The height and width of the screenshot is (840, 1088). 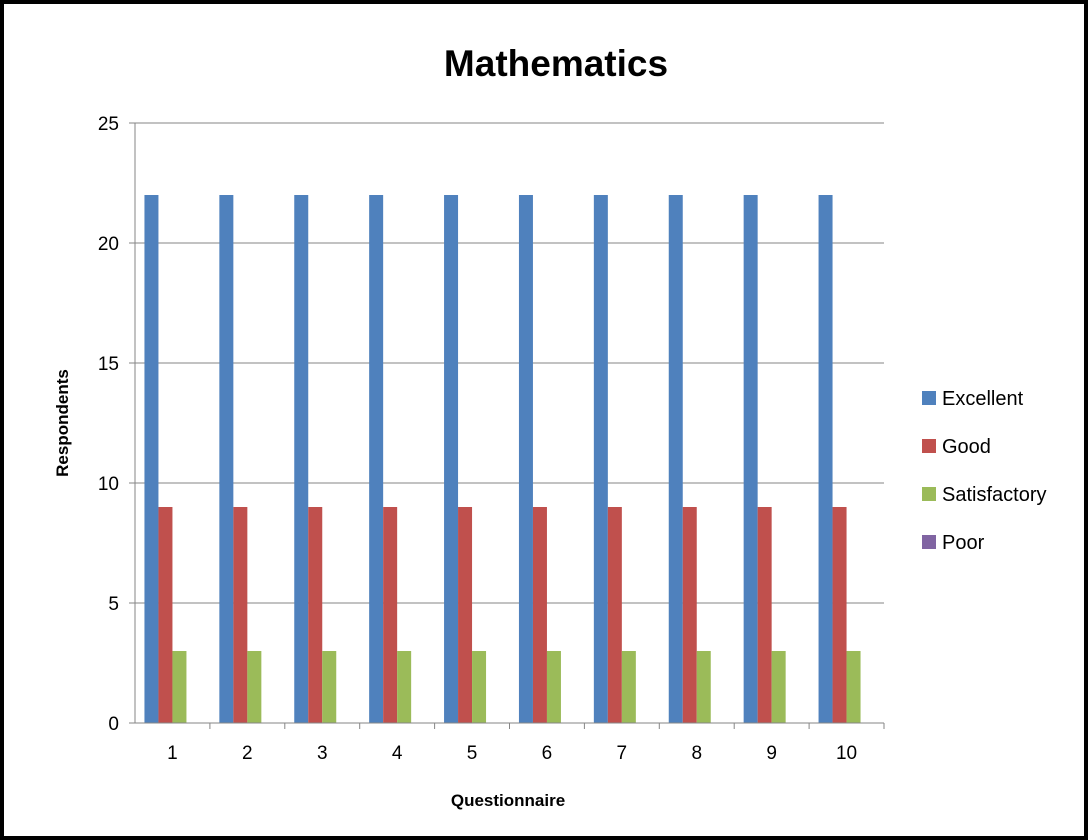 I want to click on legend-label-satisfactory: Satisfactory, so click(x=994, y=495).